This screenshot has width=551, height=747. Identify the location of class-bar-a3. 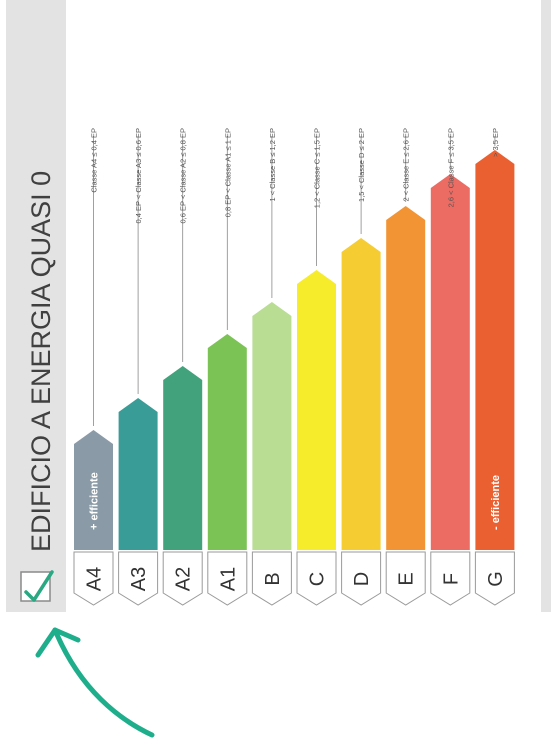
(138, 474).